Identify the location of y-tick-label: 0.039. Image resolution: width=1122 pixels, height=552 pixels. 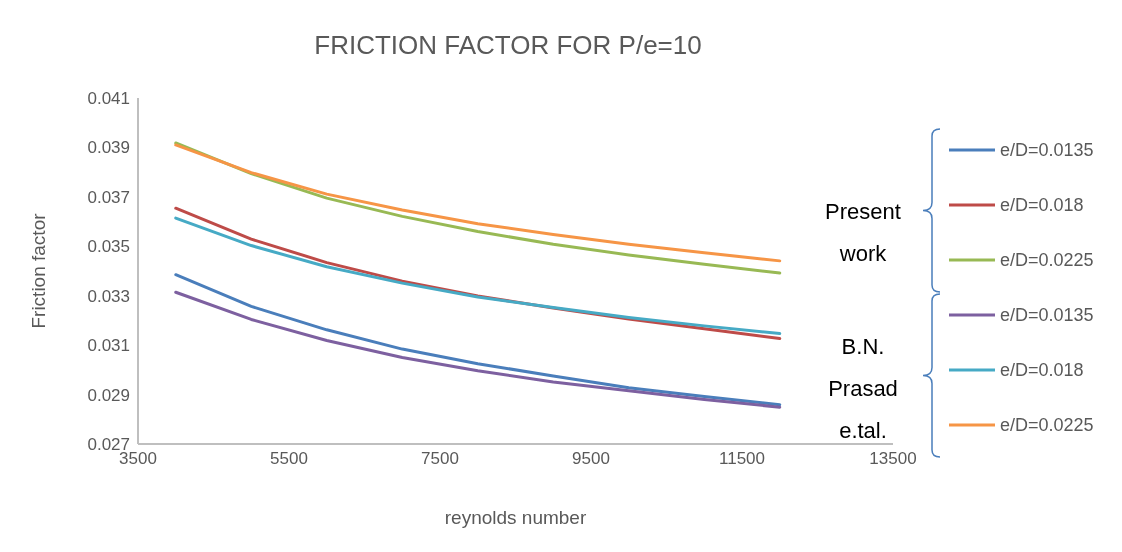
(108, 148).